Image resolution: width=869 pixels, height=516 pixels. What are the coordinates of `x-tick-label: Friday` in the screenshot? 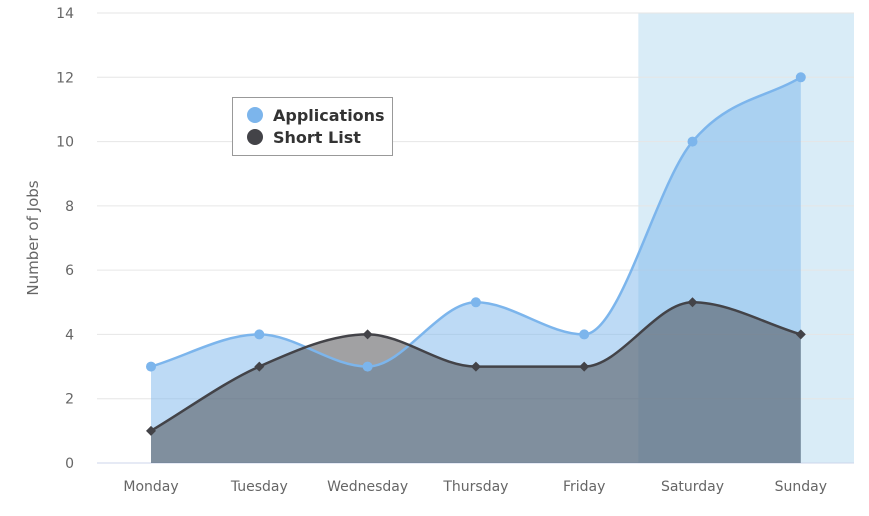 It's located at (584, 487).